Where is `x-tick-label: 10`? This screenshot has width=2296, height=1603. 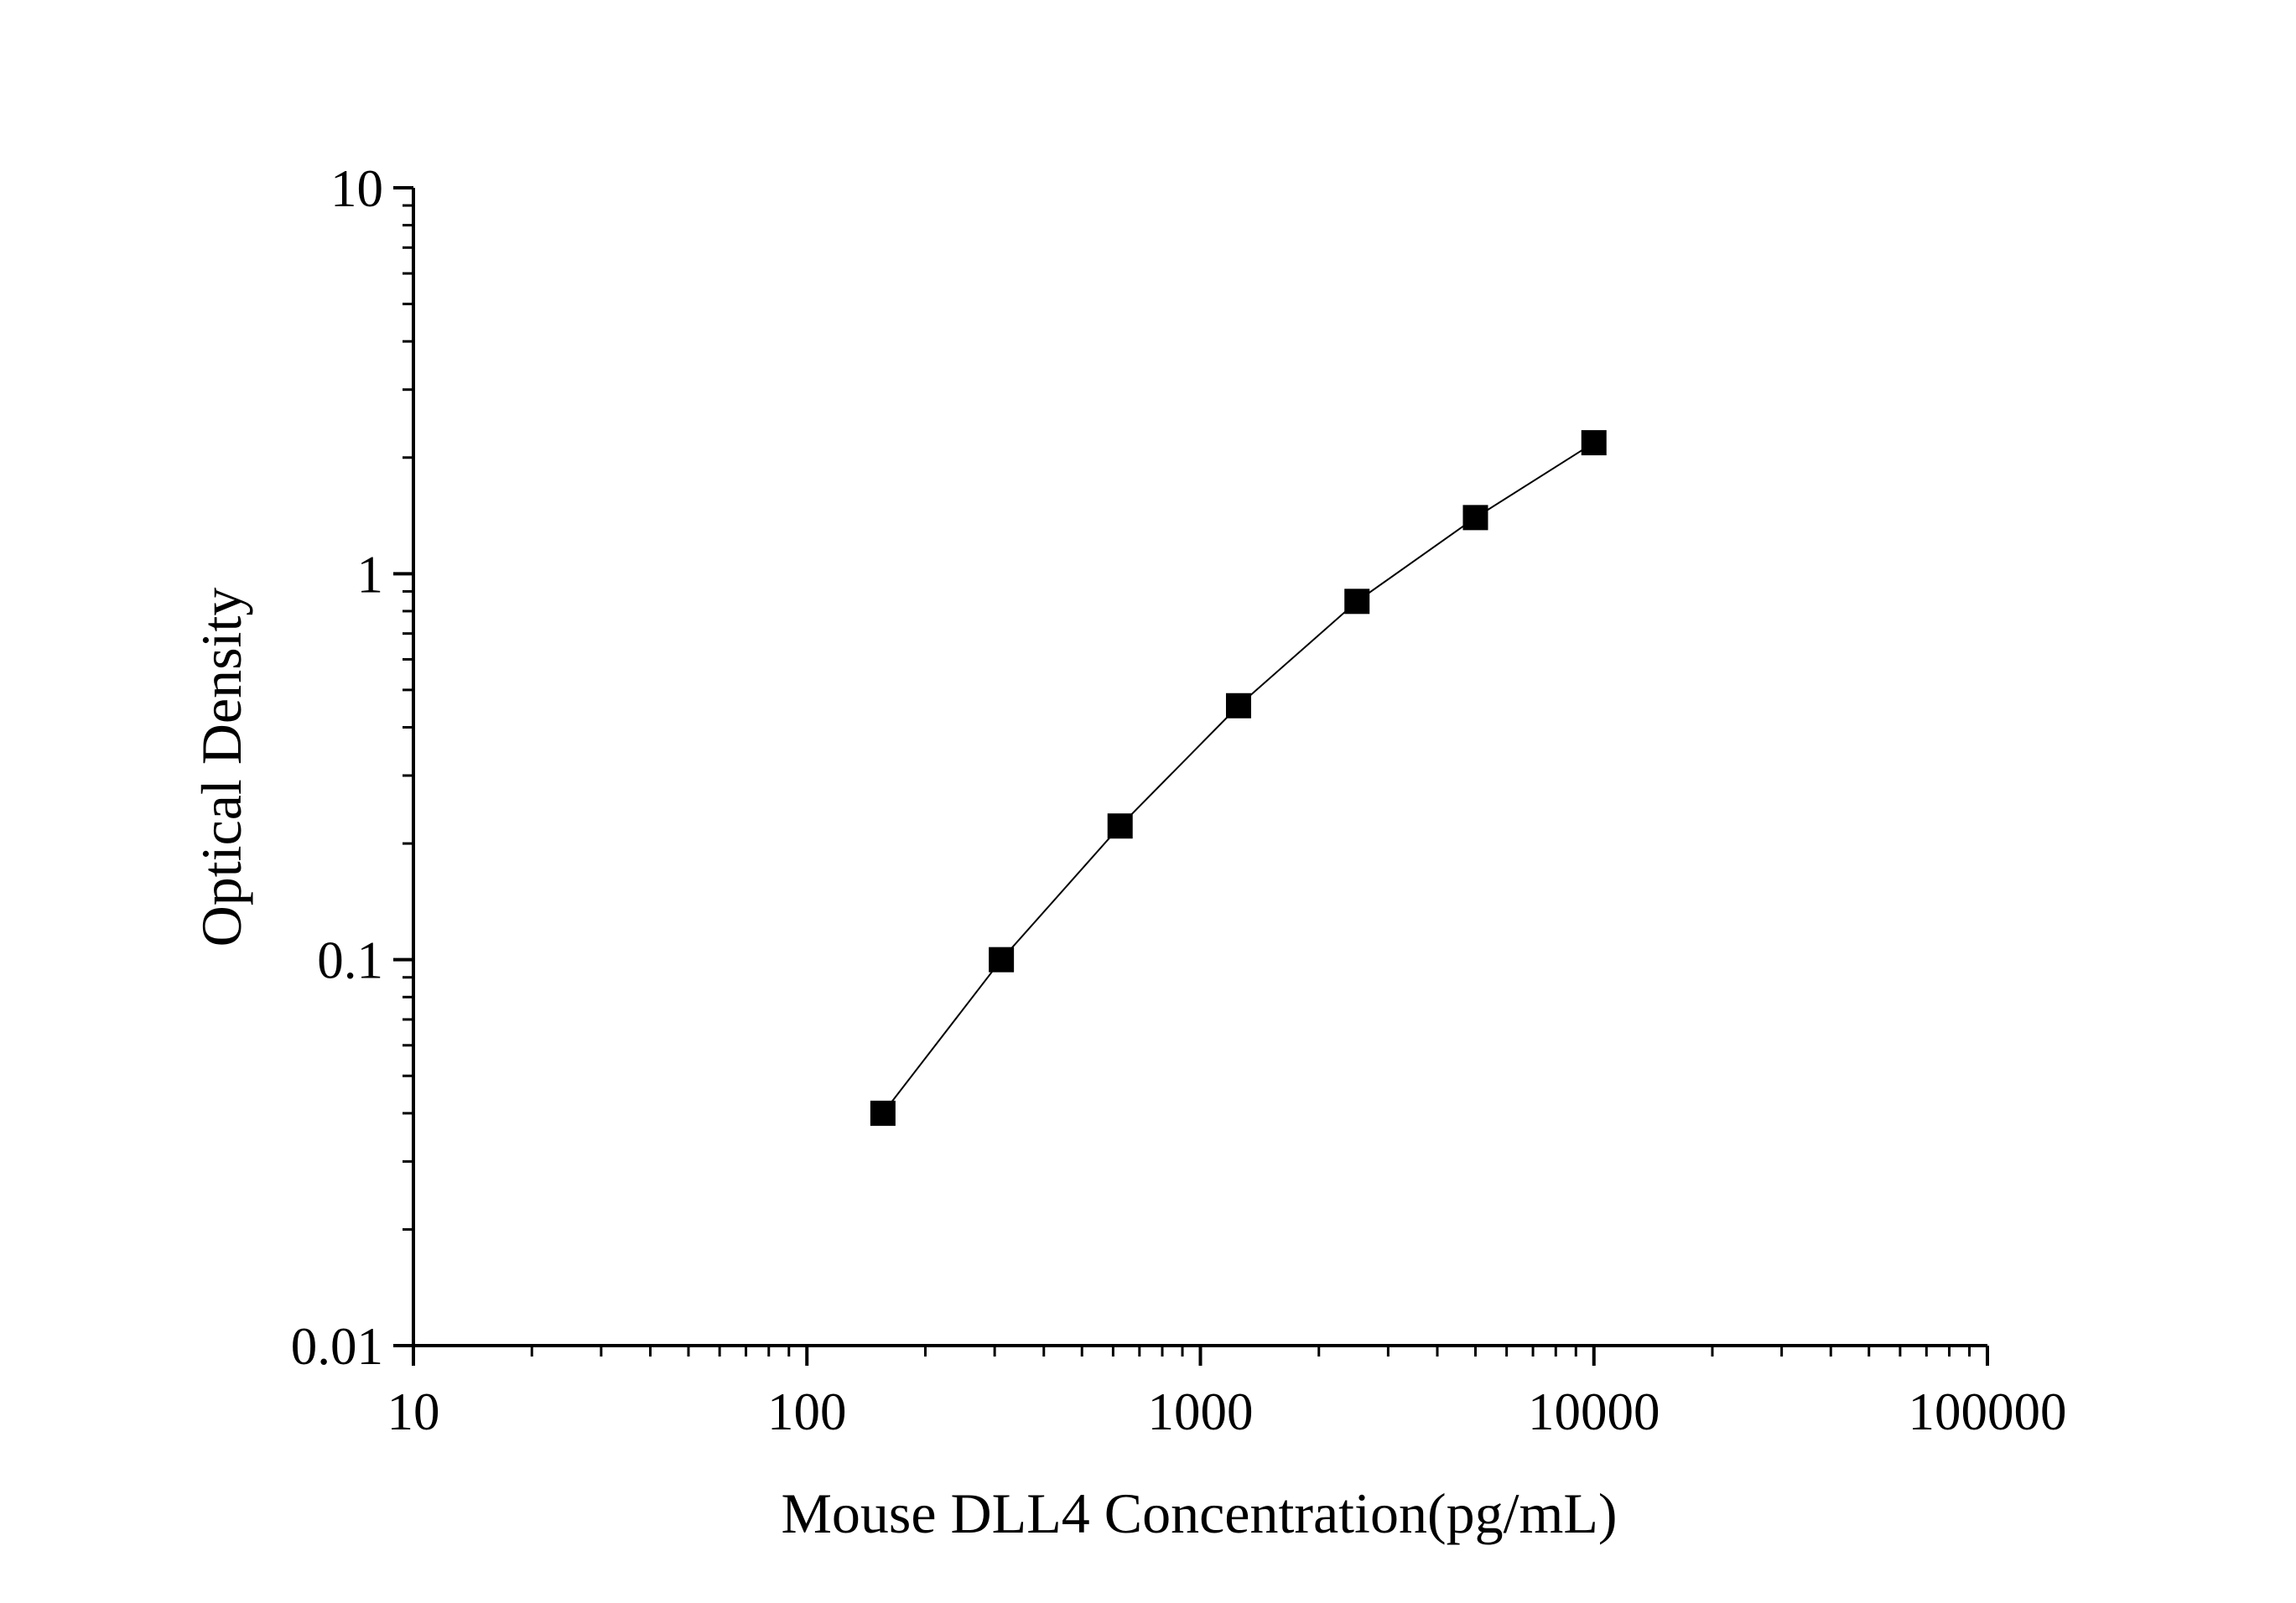 x-tick-label: 10 is located at coordinates (413, 1412).